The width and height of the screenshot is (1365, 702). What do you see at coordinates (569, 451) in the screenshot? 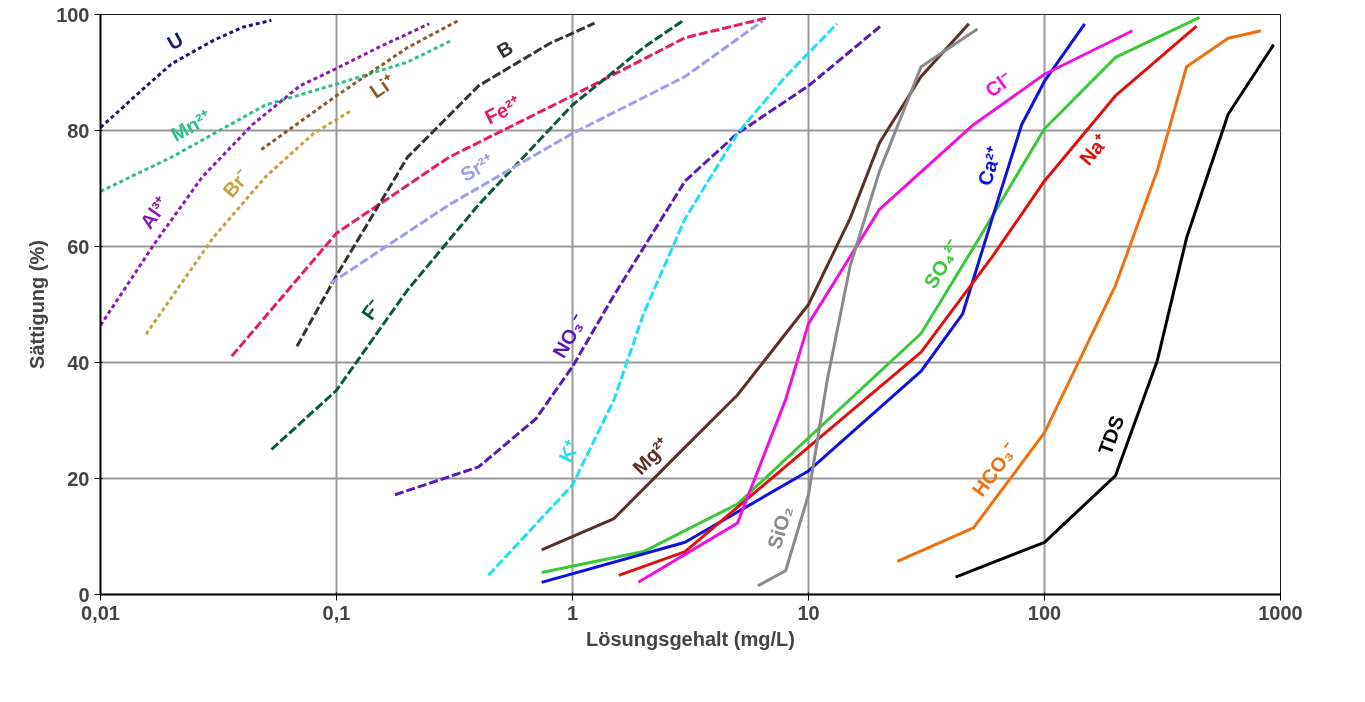
I see `text: K⁺` at bounding box center [569, 451].